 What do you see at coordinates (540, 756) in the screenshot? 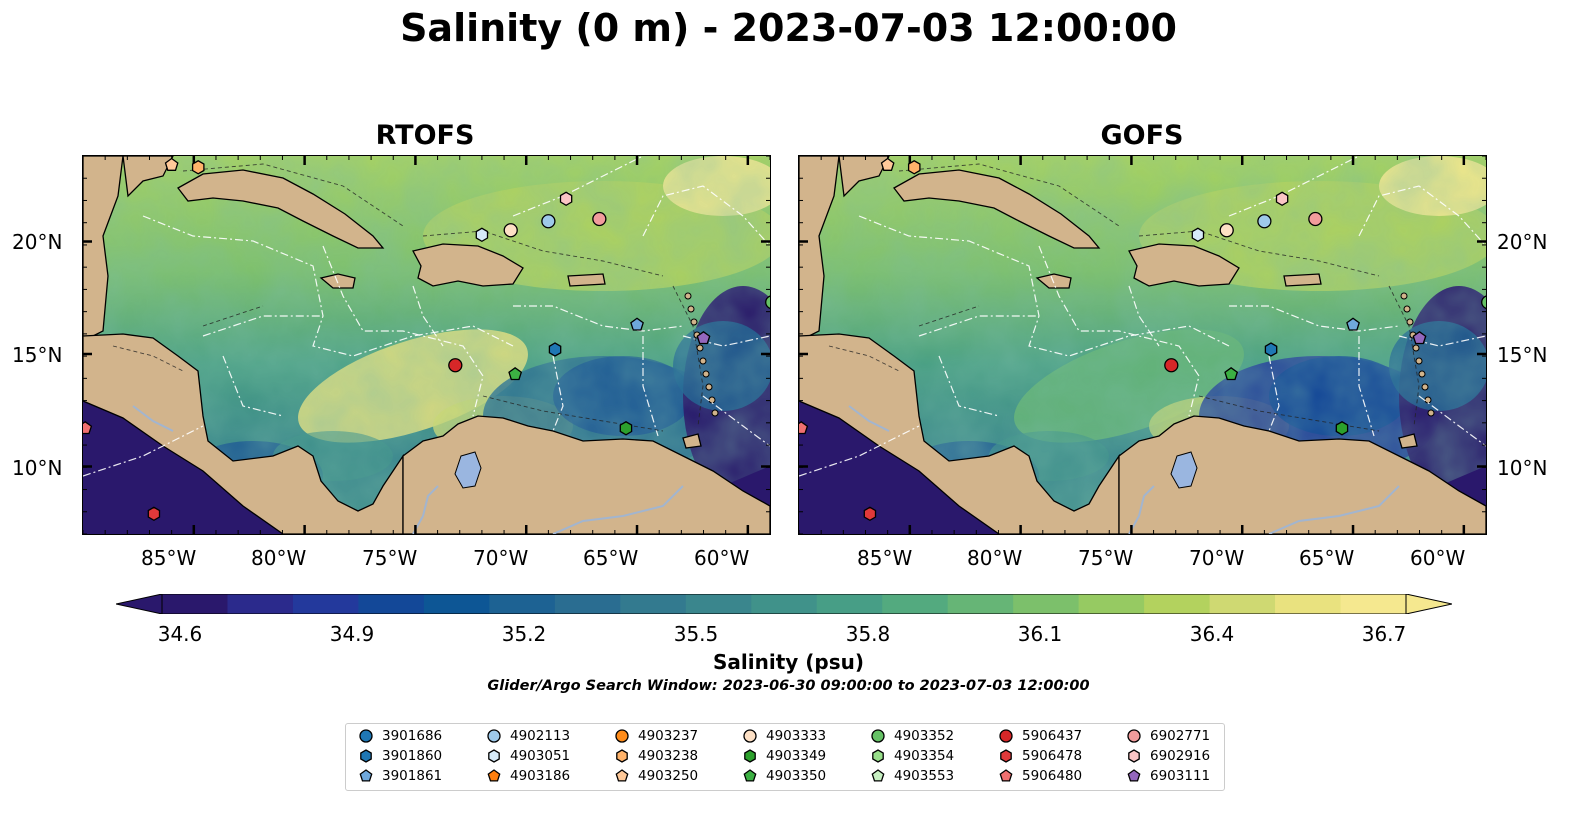
I see `legend-label: 4903051` at bounding box center [540, 756].